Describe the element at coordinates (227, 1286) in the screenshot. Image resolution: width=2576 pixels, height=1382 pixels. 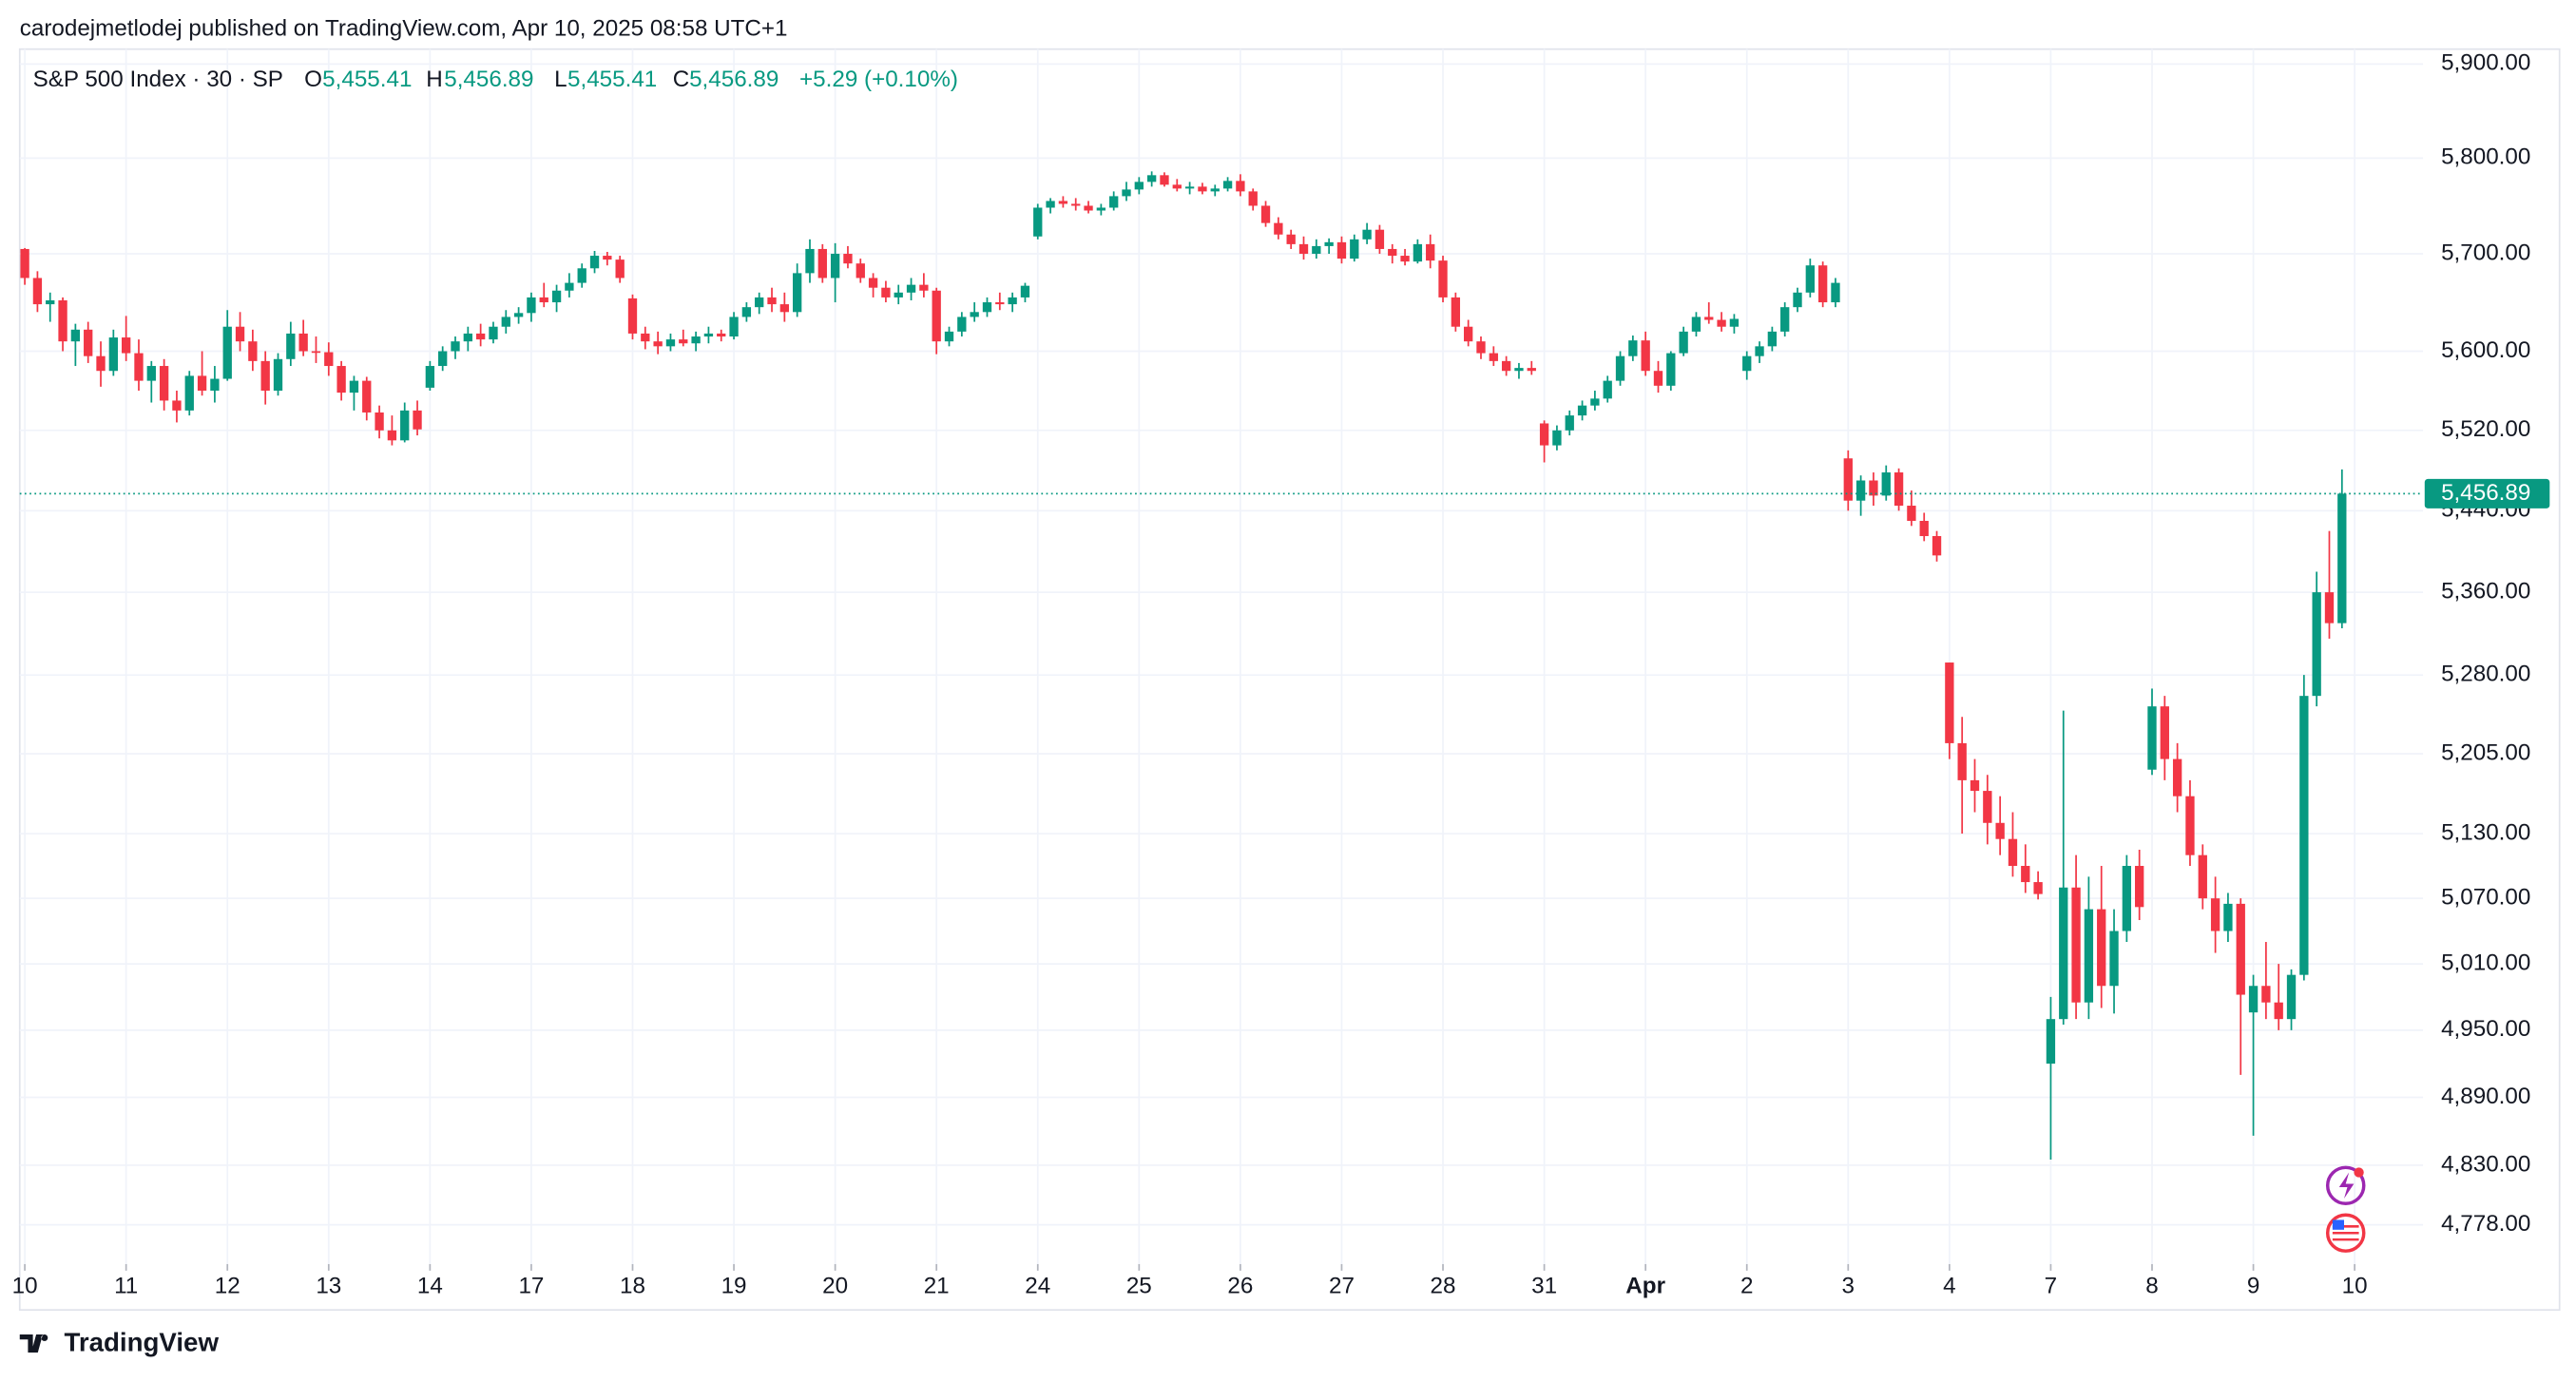
I see `x-tick-label: 12` at that location.